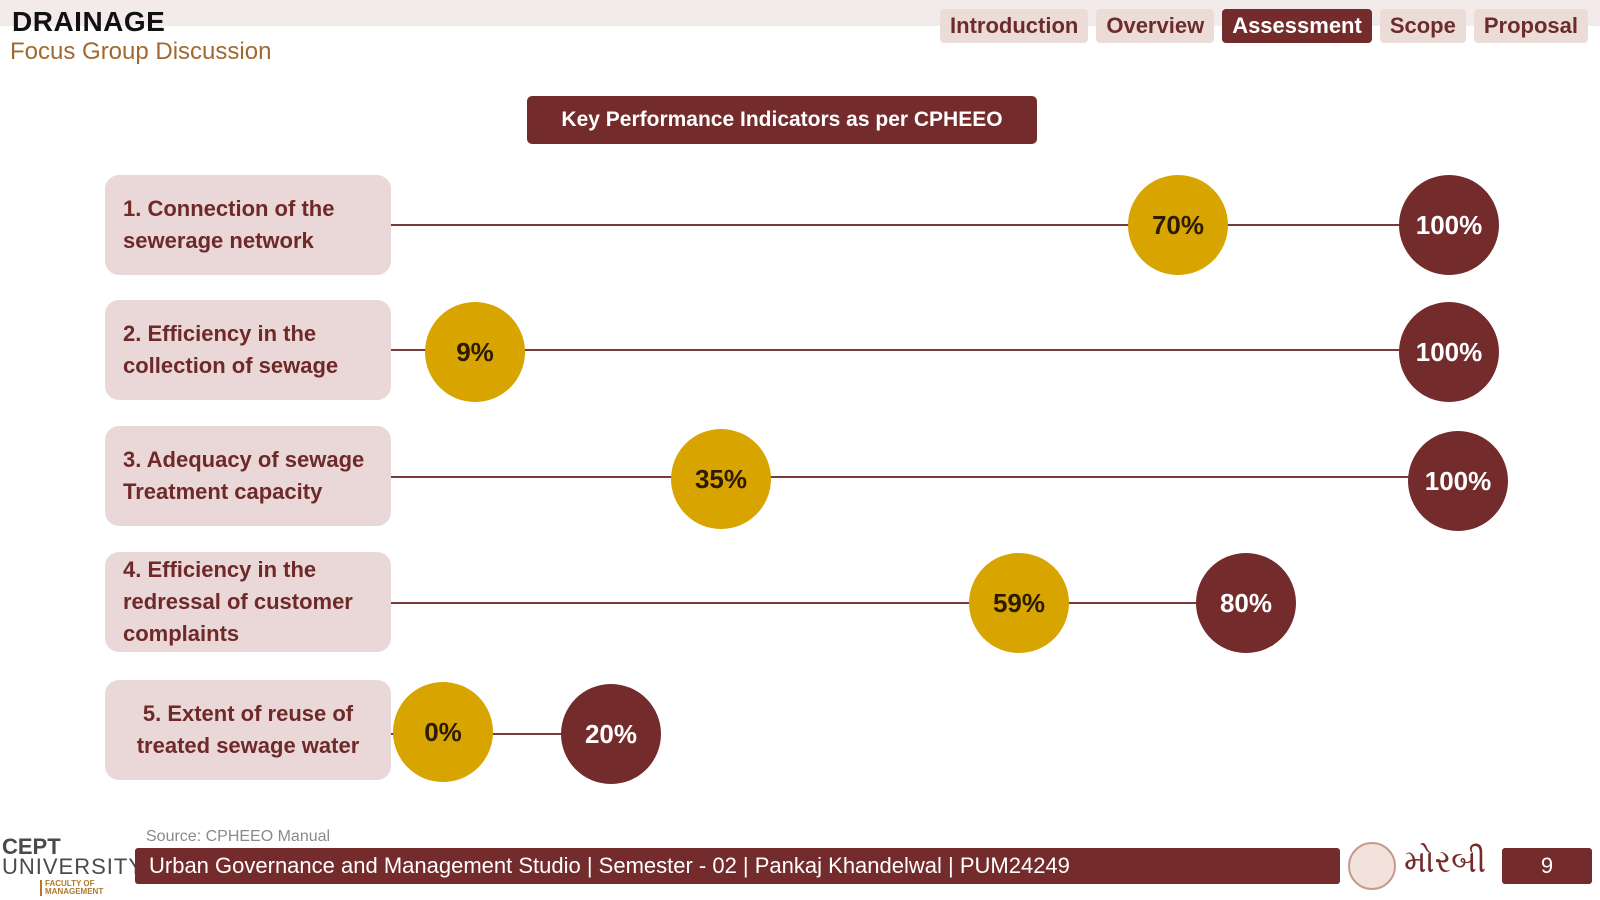  What do you see at coordinates (1458, 481) in the screenshot?
I see `kpi-target-treatment: 100%` at bounding box center [1458, 481].